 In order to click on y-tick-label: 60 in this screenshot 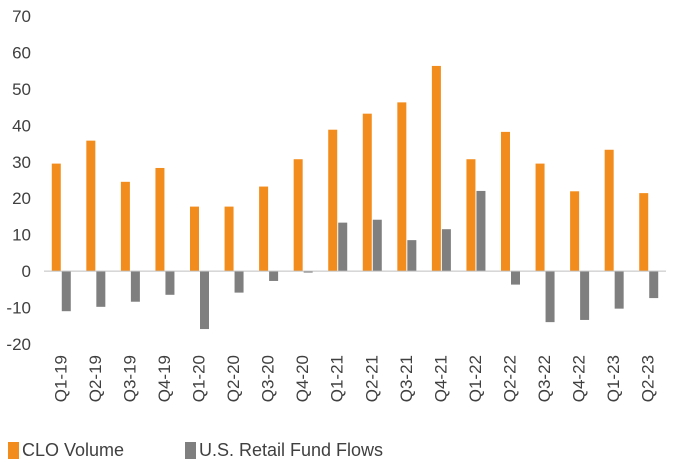, I will do `click(21, 52)`.